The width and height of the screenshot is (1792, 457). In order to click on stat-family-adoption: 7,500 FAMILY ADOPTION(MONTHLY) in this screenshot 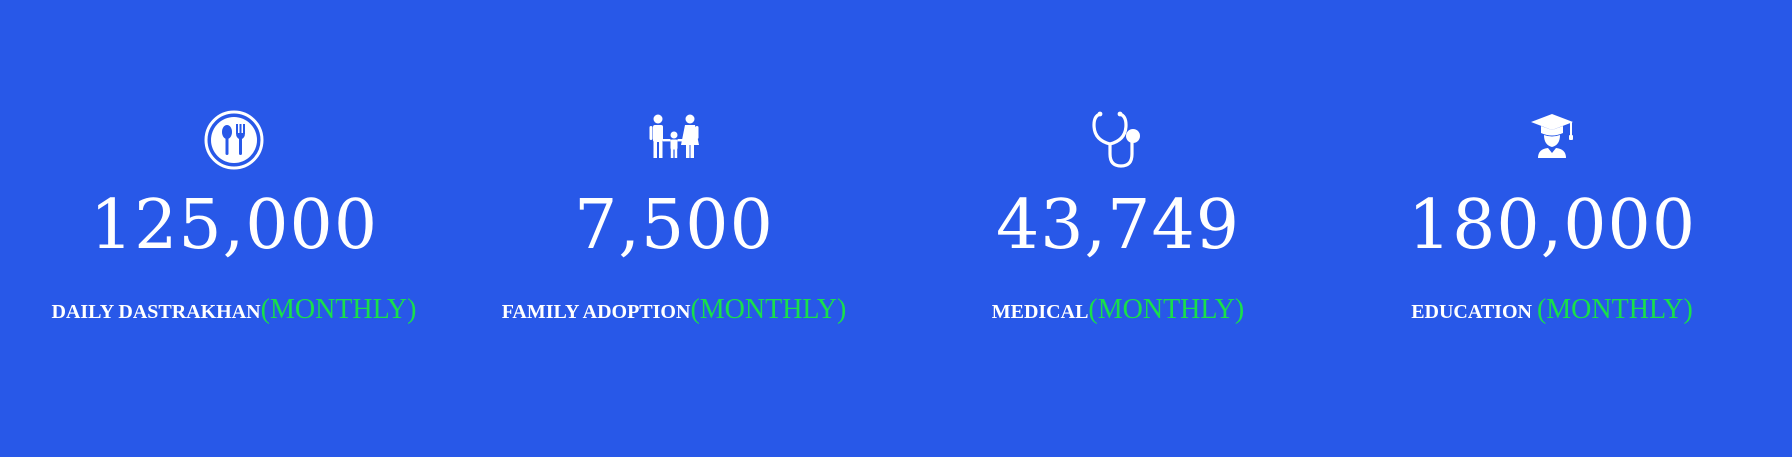, I will do `click(674, 223)`.